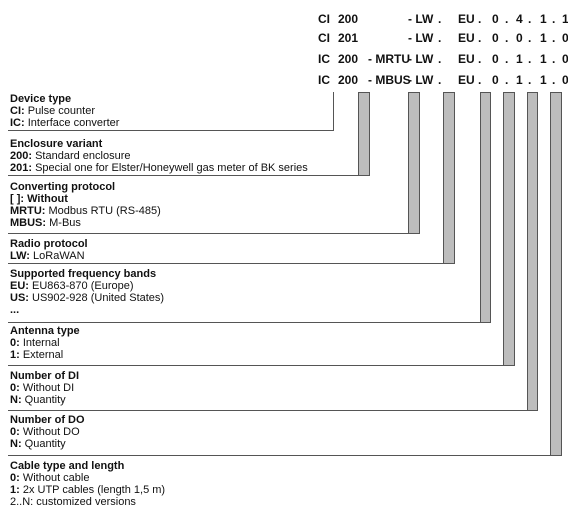 The height and width of the screenshot is (510, 568). I want to click on option-value: Without DI, so click(47, 388).